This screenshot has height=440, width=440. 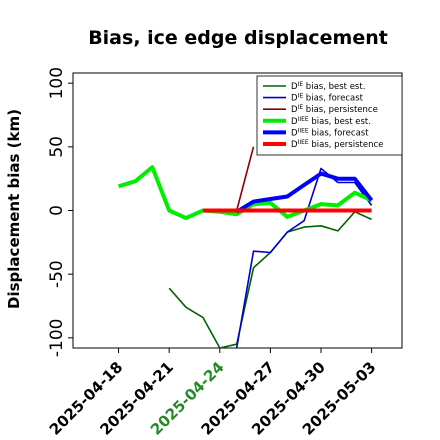 What do you see at coordinates (57, 83) in the screenshot?
I see `y-tick-label: 100` at bounding box center [57, 83].